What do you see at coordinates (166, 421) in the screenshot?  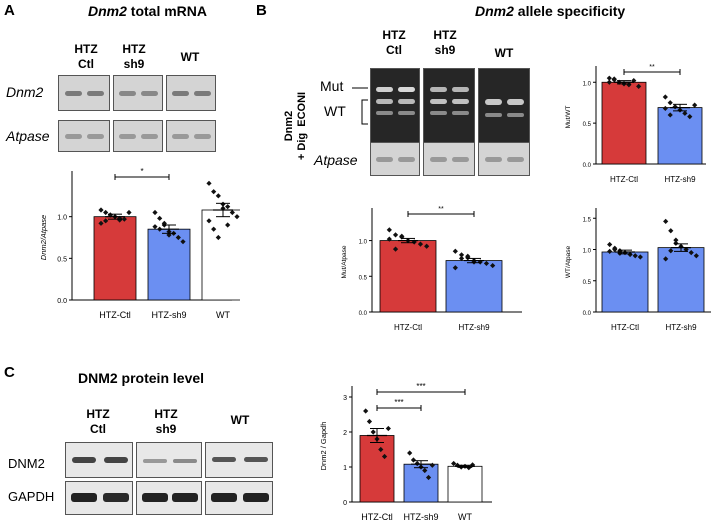 I see `lane-label-c-1: HTZ sh9` at bounding box center [166, 421].